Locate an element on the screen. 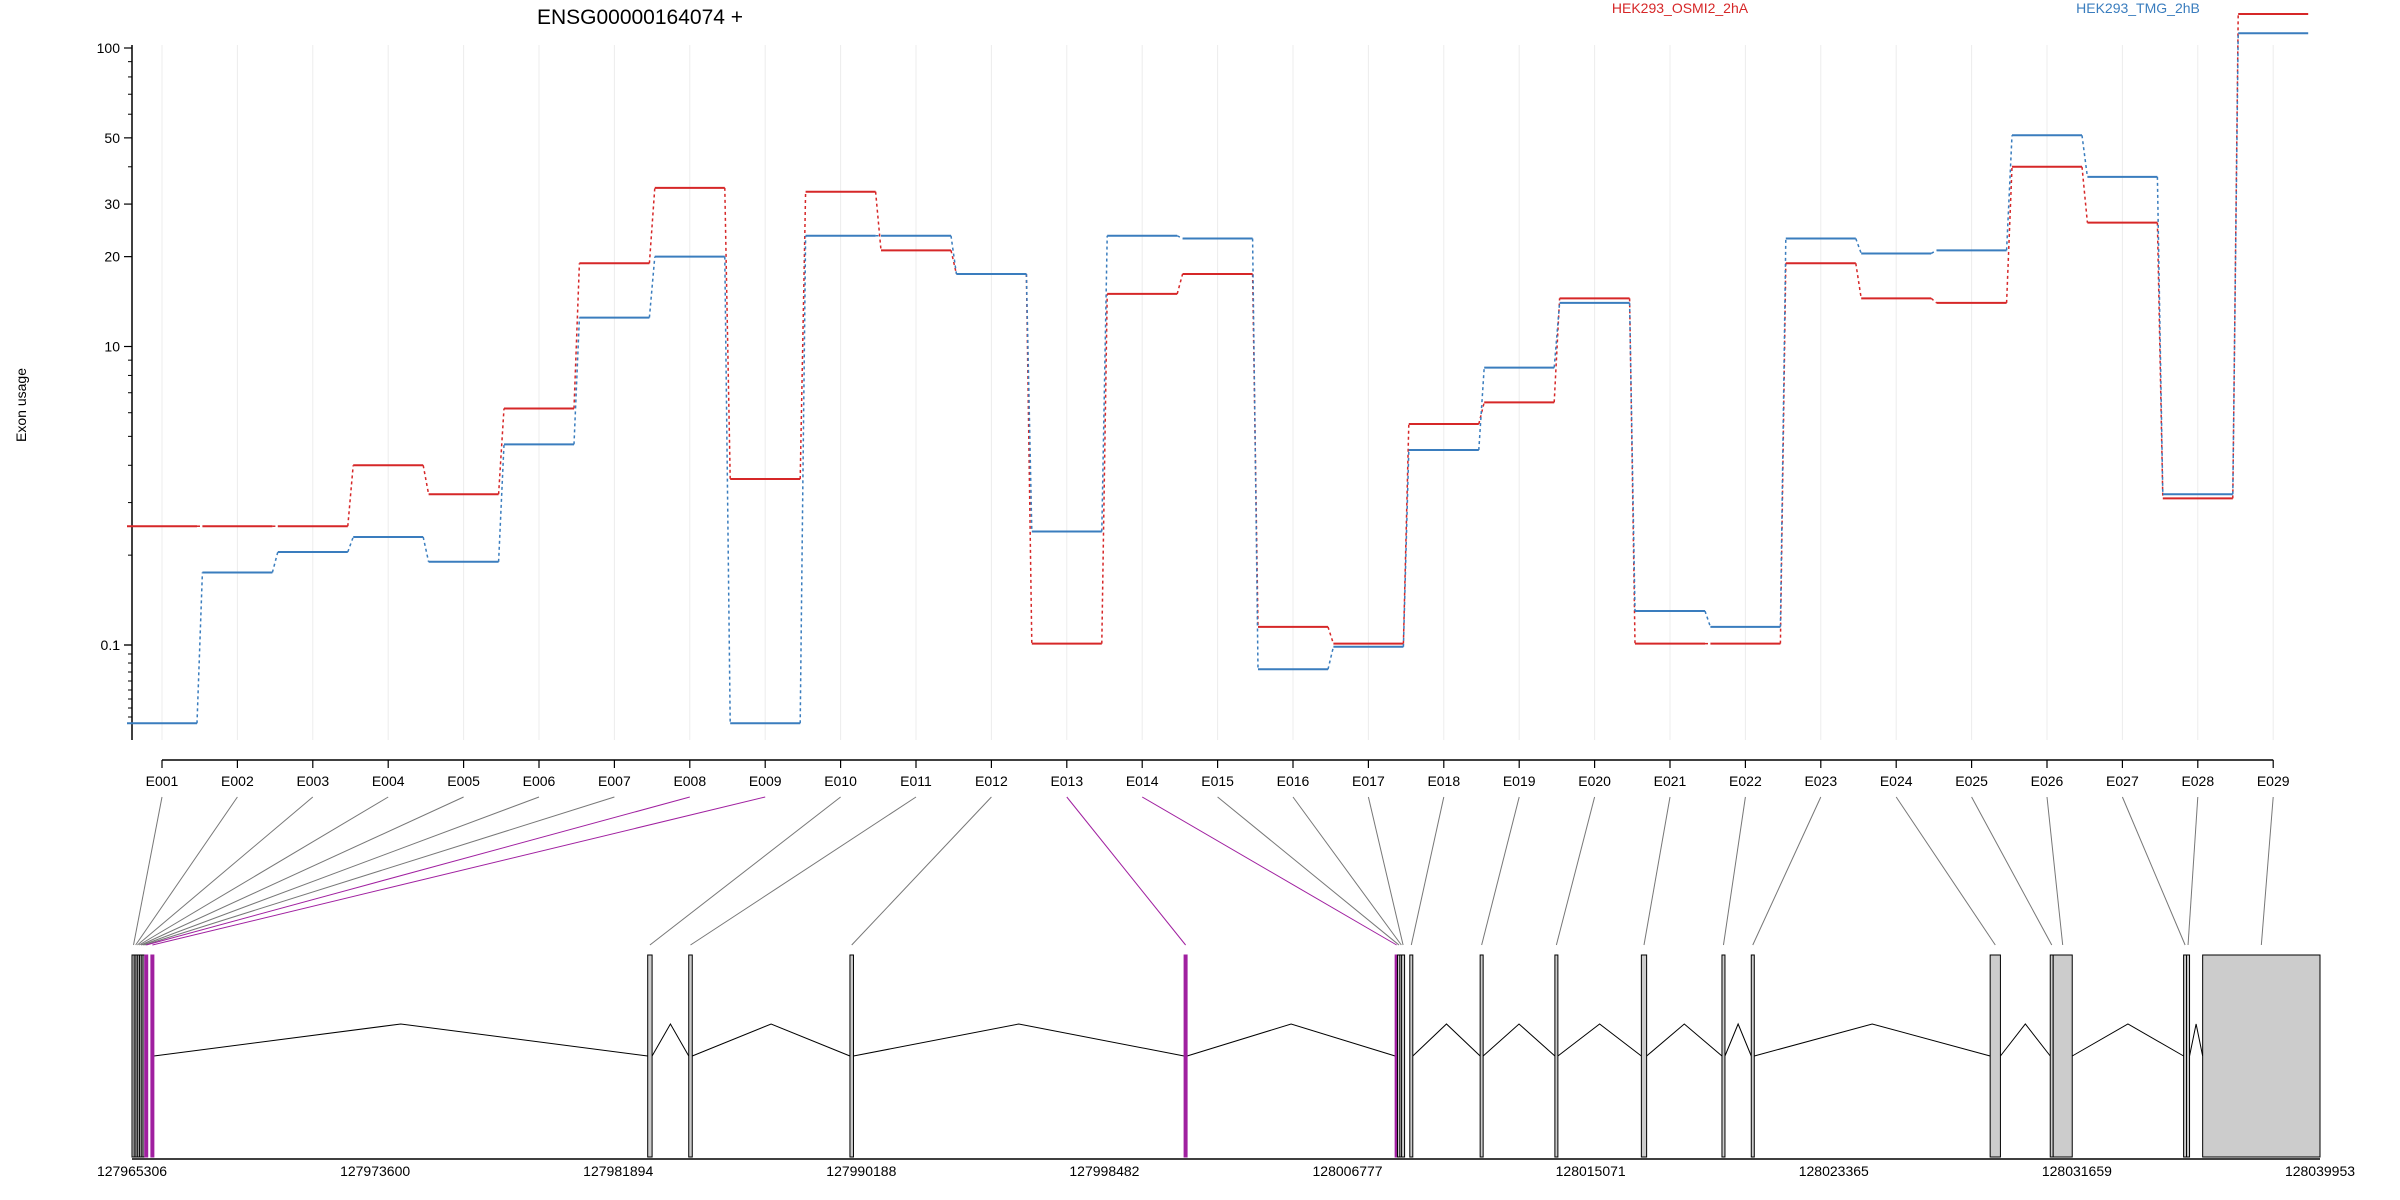 This screenshot has height=1200, width=2400. coordinate-label: 128023365 is located at coordinates (1834, 1171).